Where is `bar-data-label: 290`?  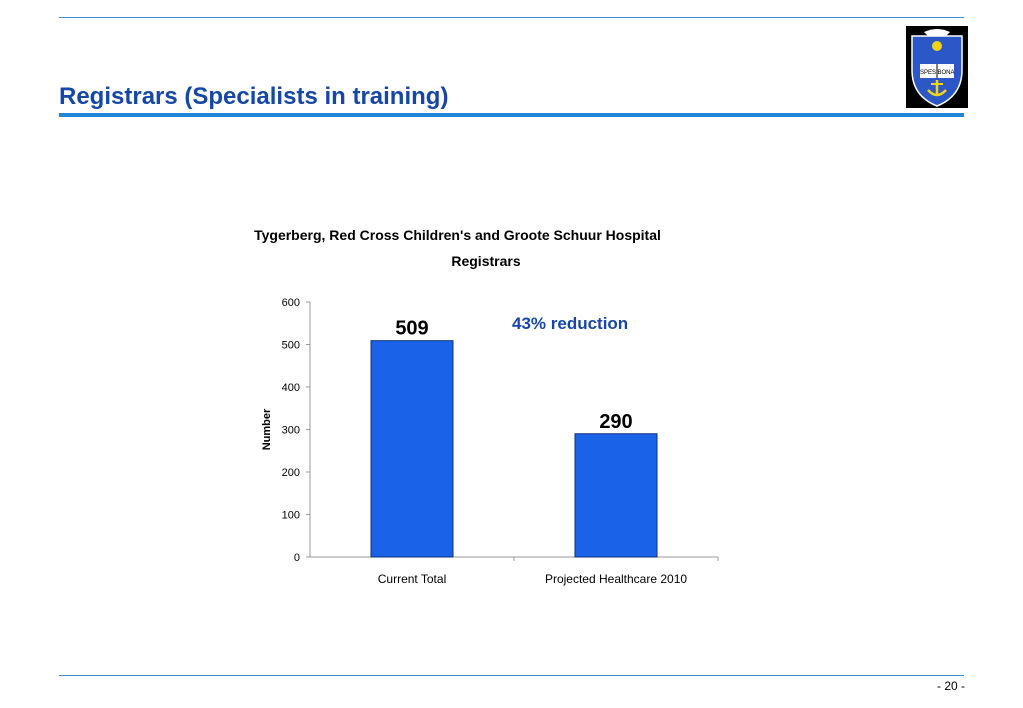 bar-data-label: 290 is located at coordinates (615, 422).